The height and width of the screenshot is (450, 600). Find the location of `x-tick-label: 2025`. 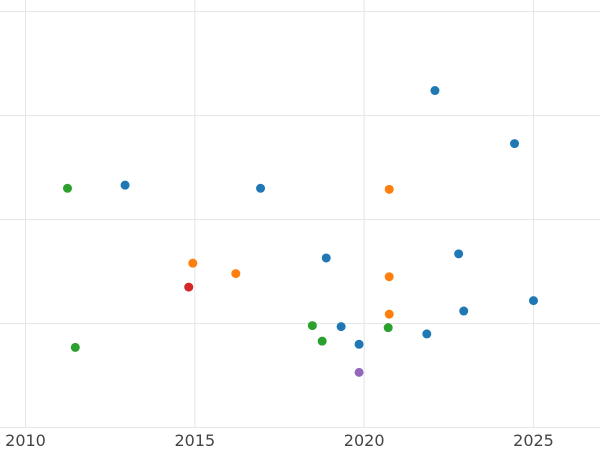

x-tick-label: 2025 is located at coordinates (533, 440).